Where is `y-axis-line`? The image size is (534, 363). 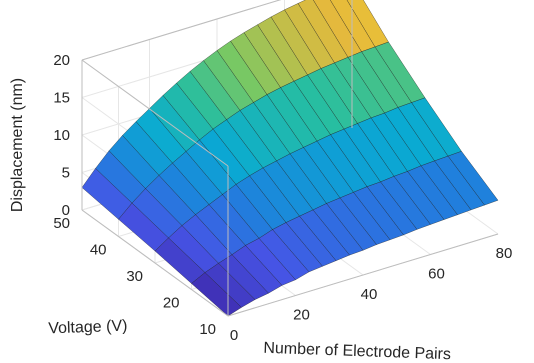
y-axis-line is located at coordinates (155, 263).